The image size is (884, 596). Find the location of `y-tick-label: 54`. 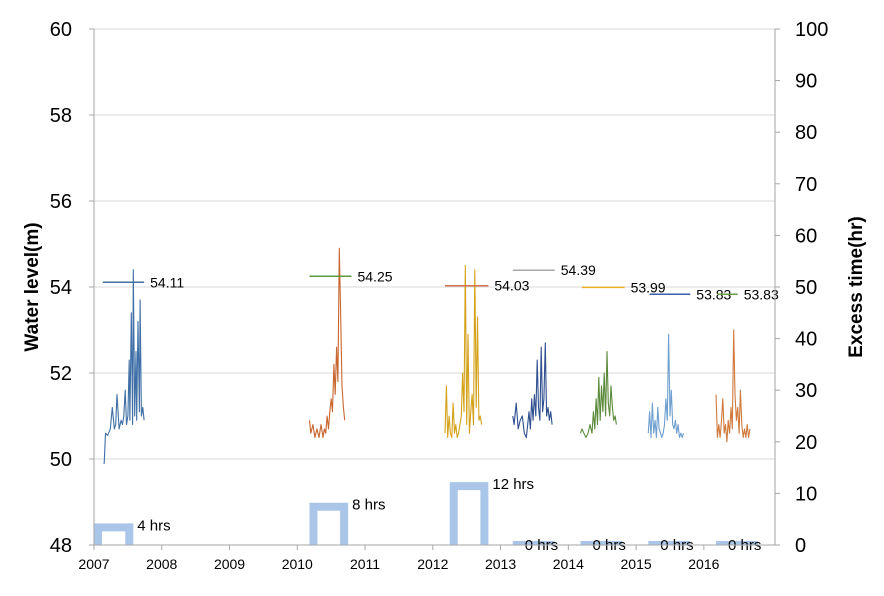

y-tick-label: 54 is located at coordinates (61, 288).